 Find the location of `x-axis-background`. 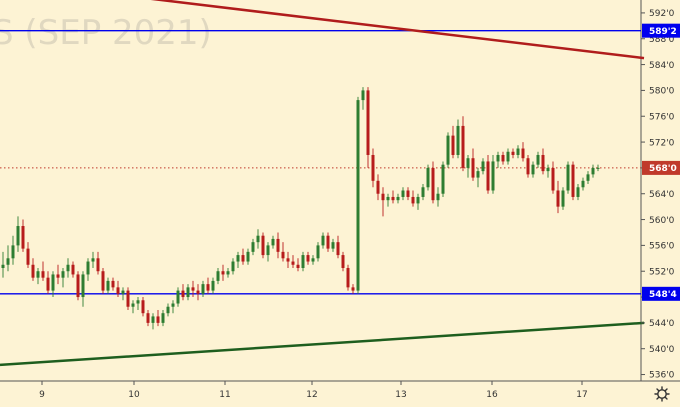

x-axis-background is located at coordinates (340, 394).